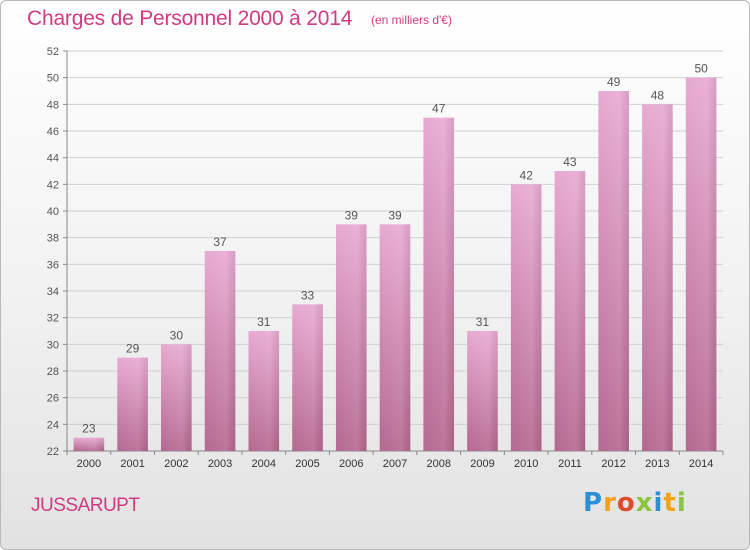 The width and height of the screenshot is (750, 550). What do you see at coordinates (220, 464) in the screenshot?
I see `x-tick-label: 2003` at bounding box center [220, 464].